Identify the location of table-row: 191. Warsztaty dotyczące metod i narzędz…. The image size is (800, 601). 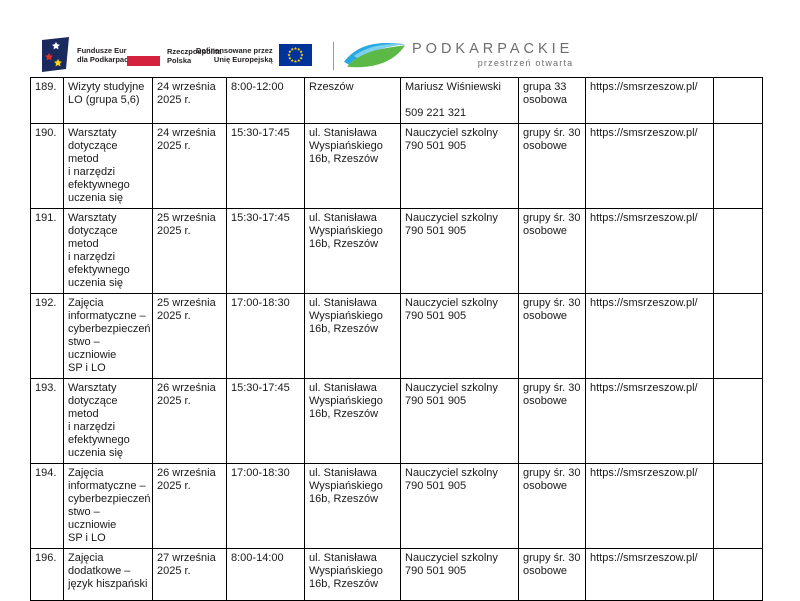
(396, 251).